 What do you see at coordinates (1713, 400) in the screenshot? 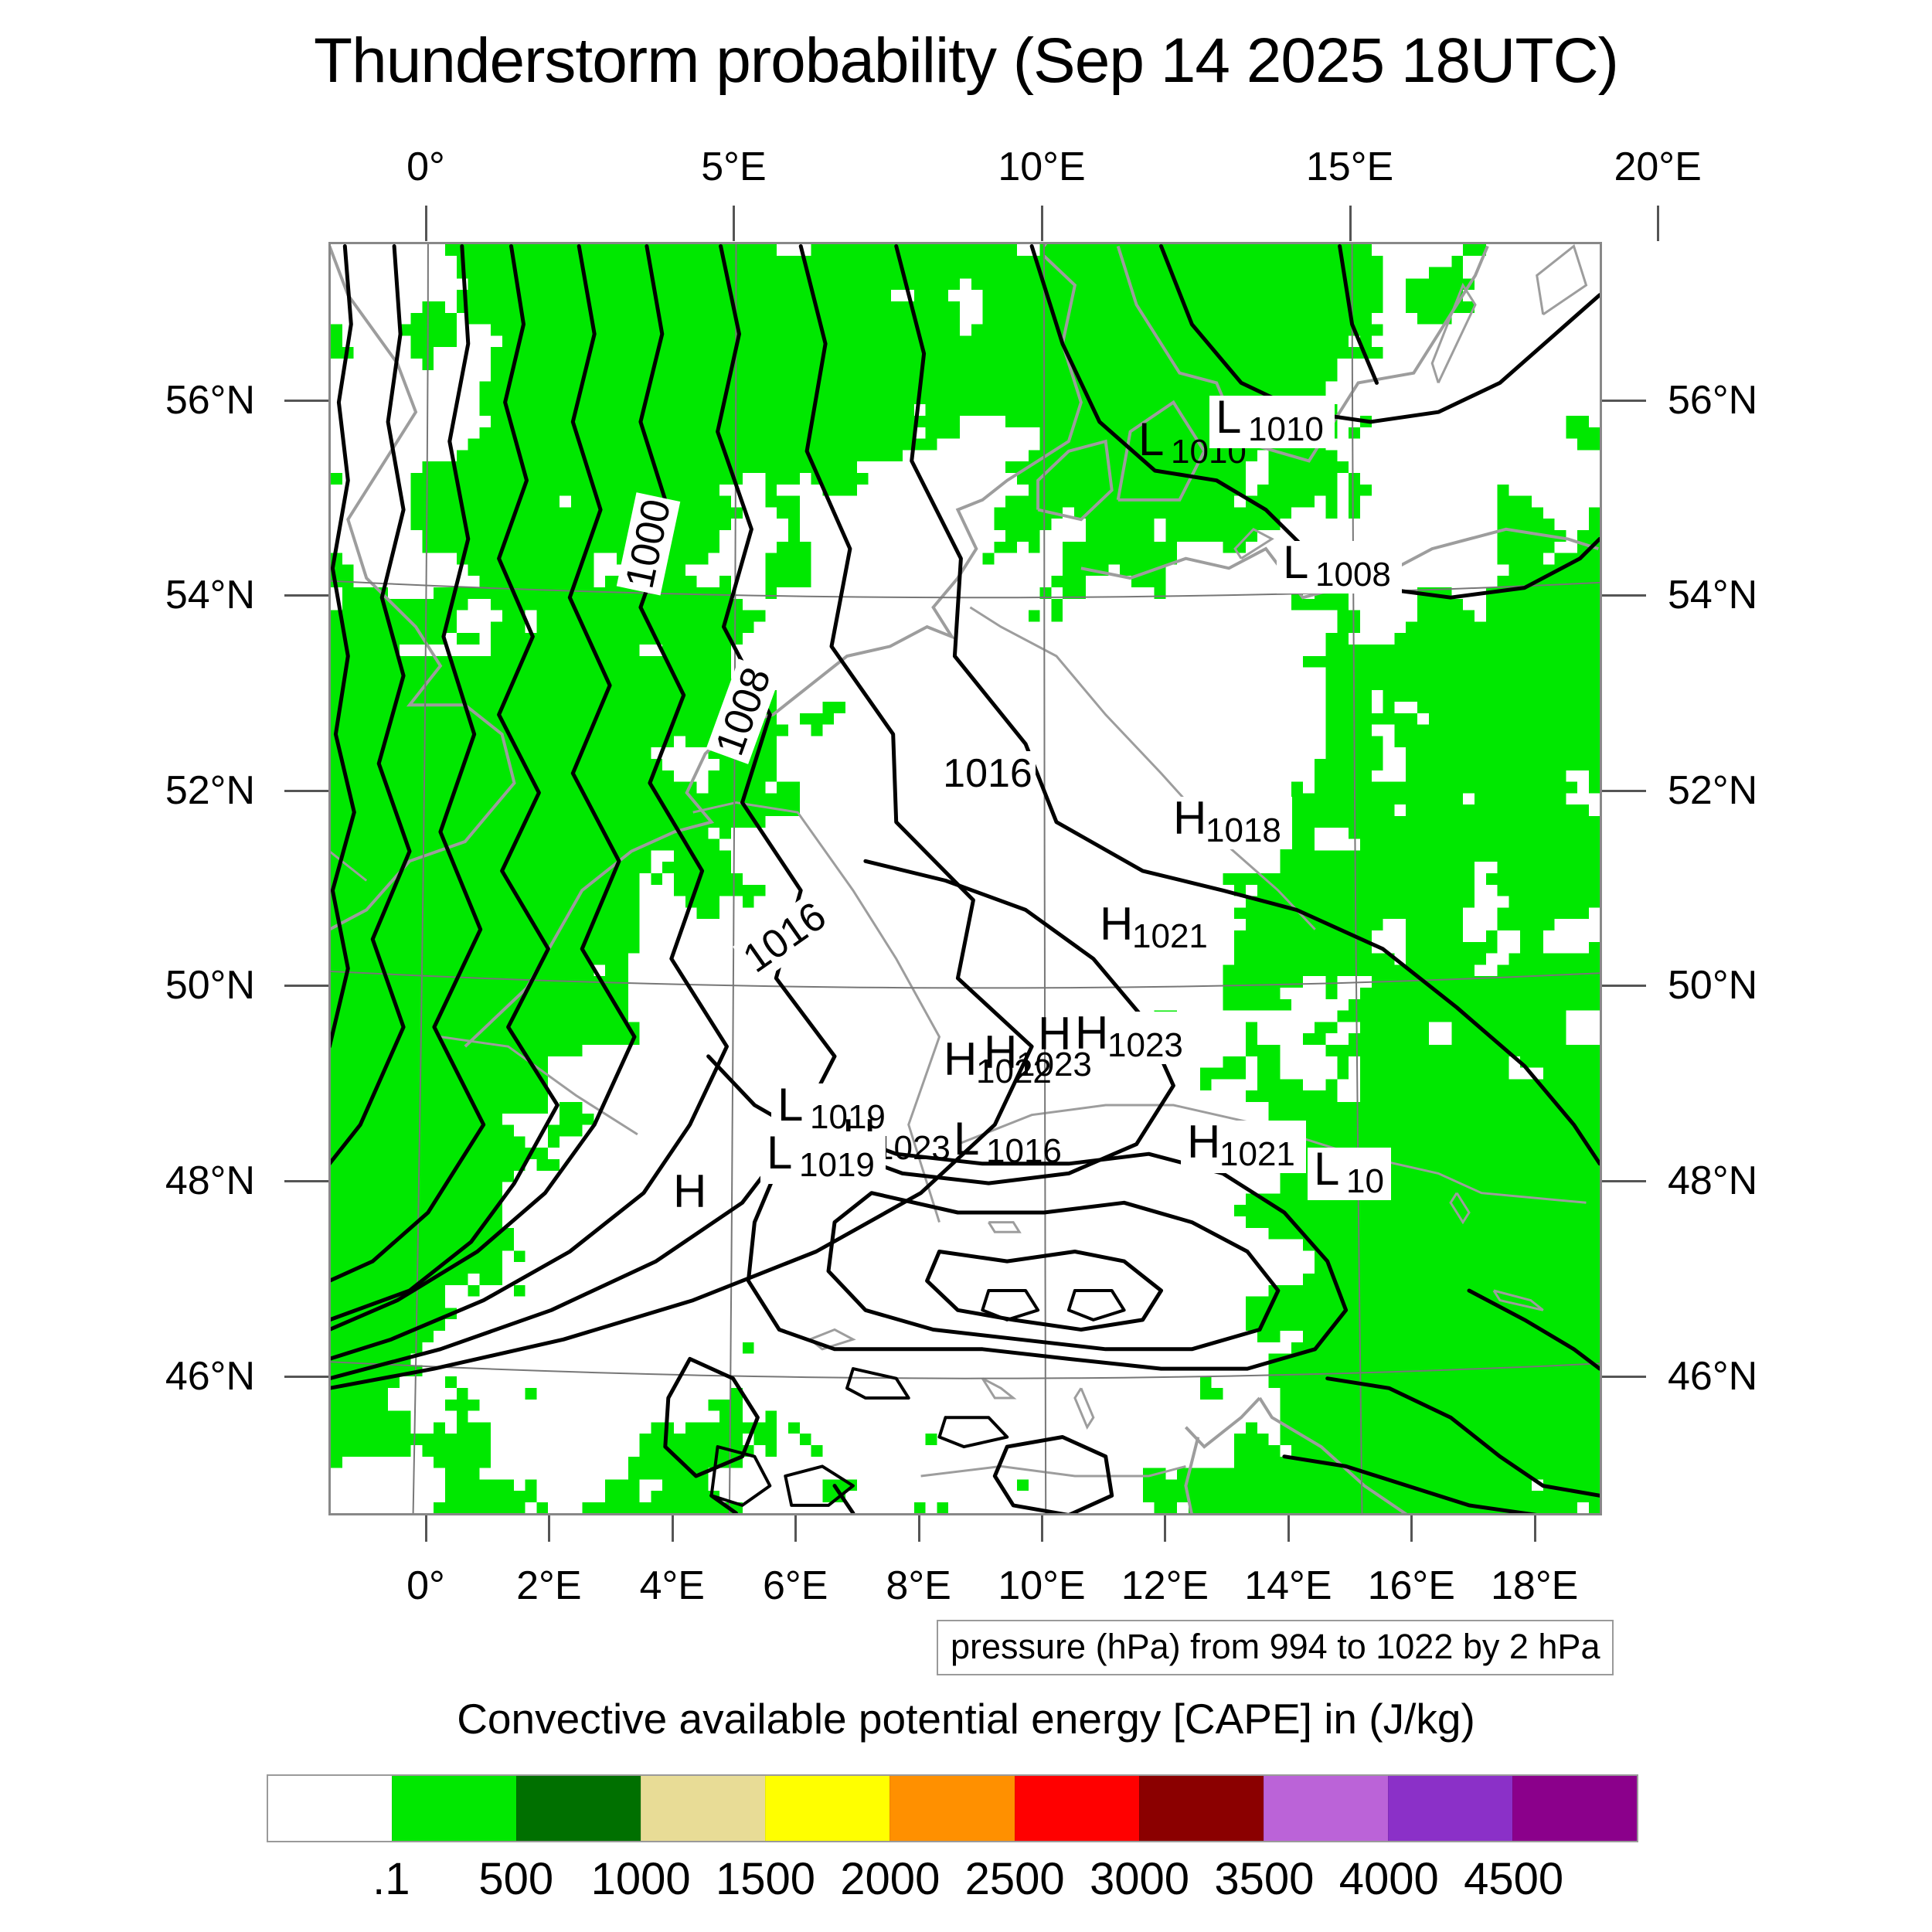
I see `right-tick-label: 56°N` at bounding box center [1713, 400].